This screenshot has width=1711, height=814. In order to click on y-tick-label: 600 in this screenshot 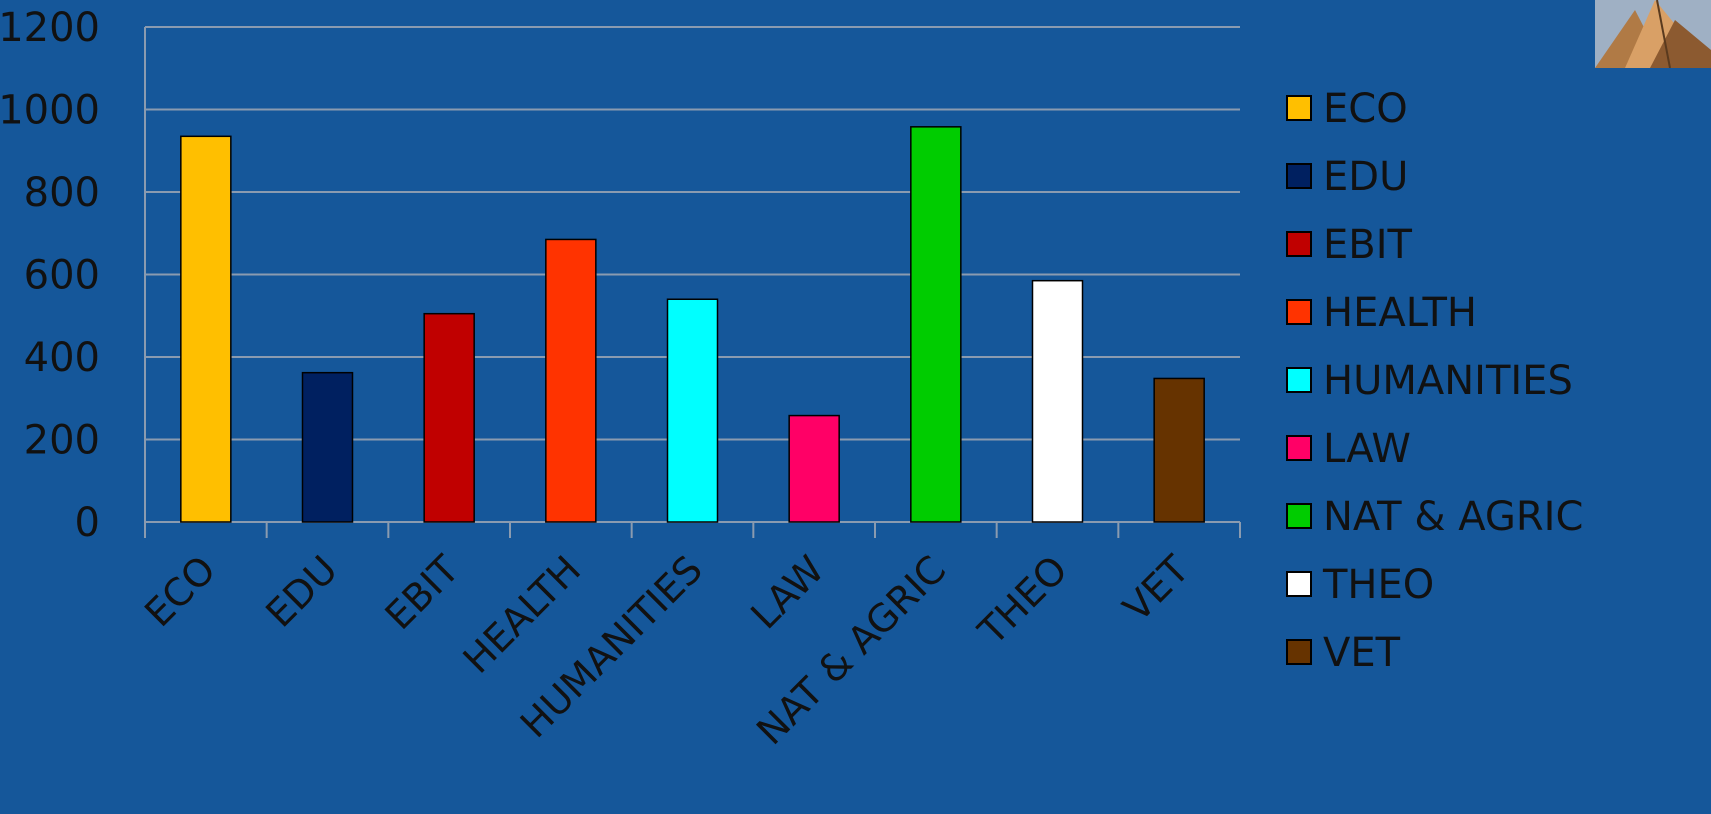, I will do `click(62, 276)`.